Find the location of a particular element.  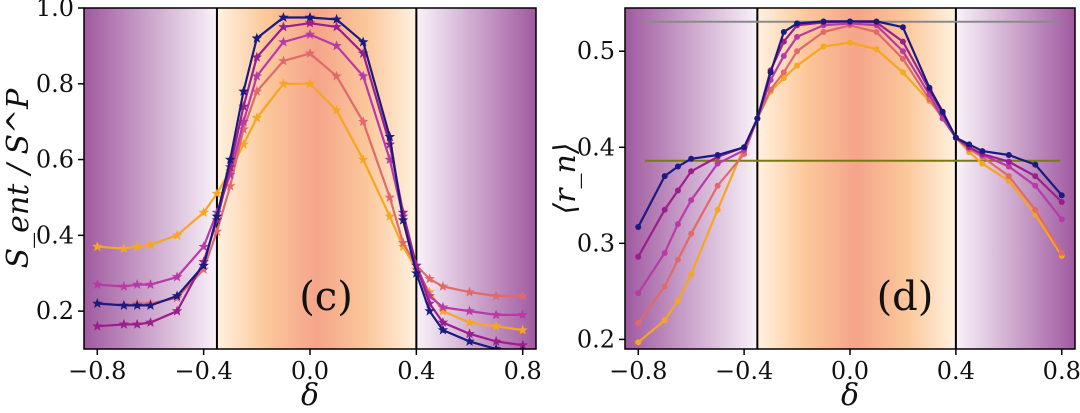

y-axis-label: ⟨r_n⟩ is located at coordinates (565, 178).